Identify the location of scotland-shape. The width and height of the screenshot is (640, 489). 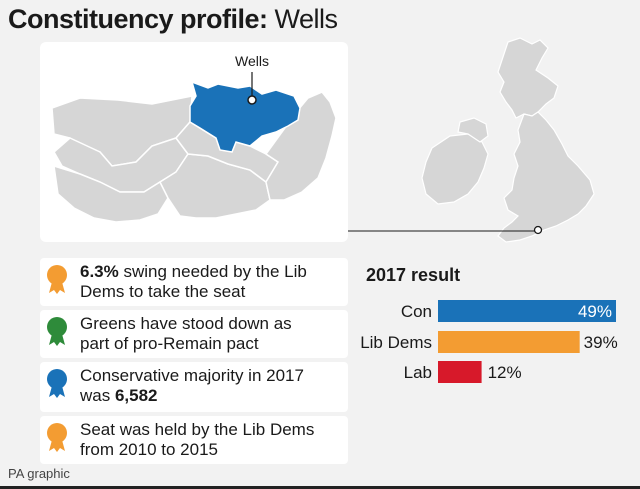
(528, 78).